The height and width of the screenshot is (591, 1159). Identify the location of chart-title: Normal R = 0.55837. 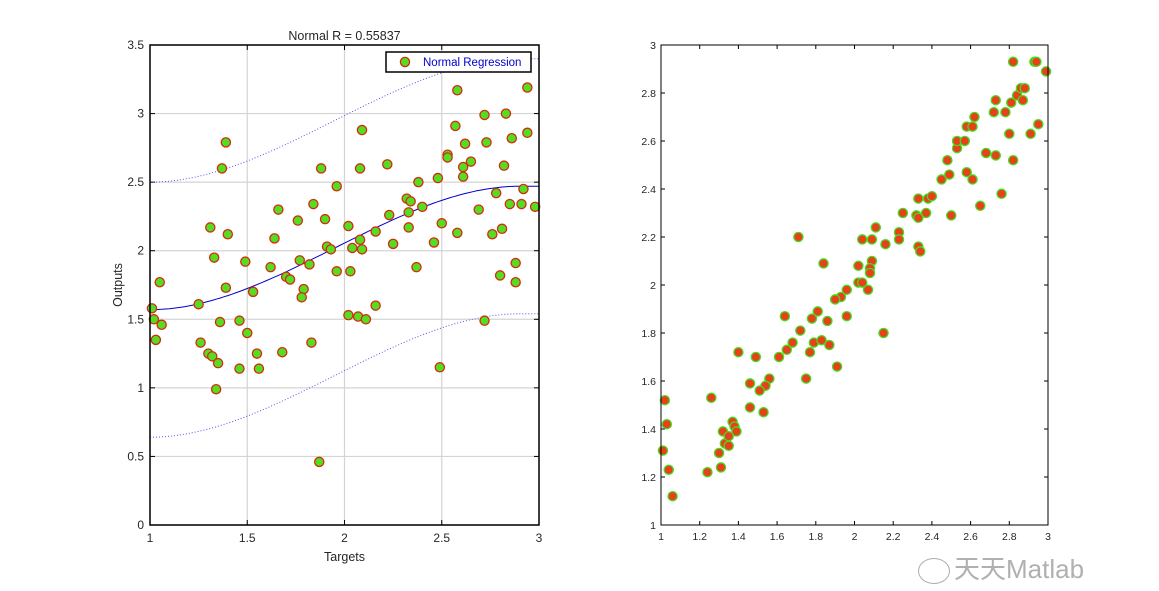
(344, 36).